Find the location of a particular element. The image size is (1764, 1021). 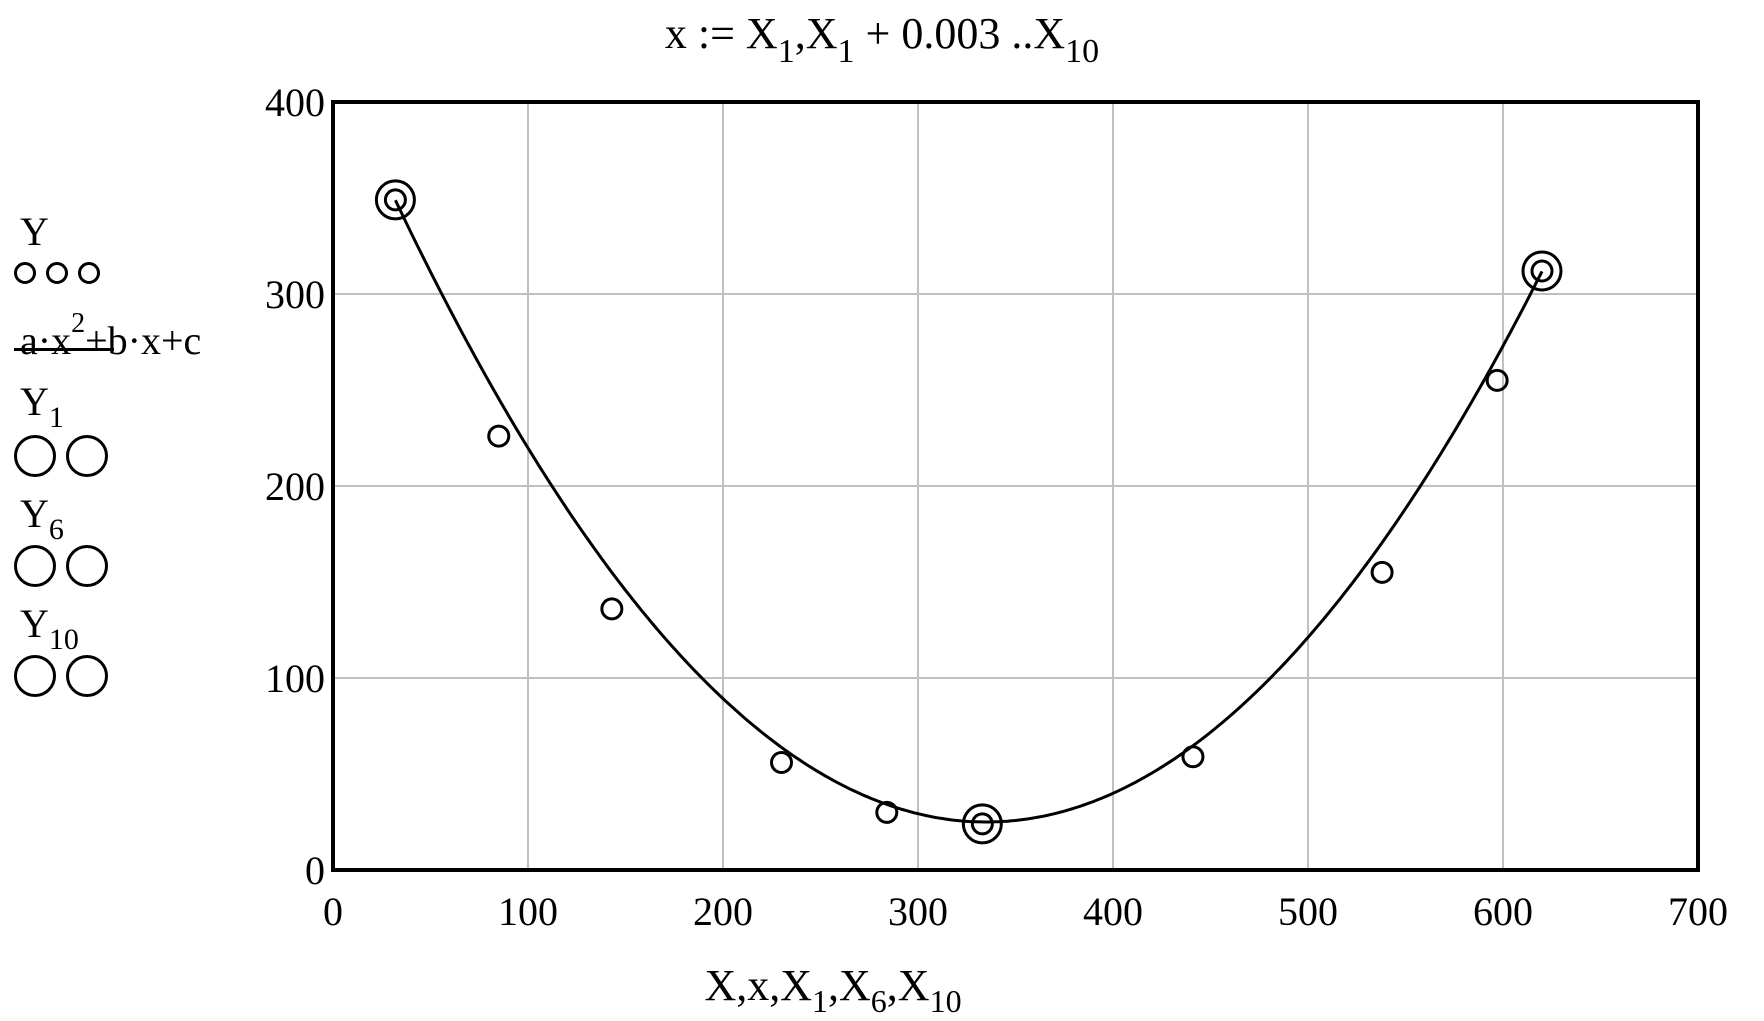

legend-marker-y1 is located at coordinates (61, 456).